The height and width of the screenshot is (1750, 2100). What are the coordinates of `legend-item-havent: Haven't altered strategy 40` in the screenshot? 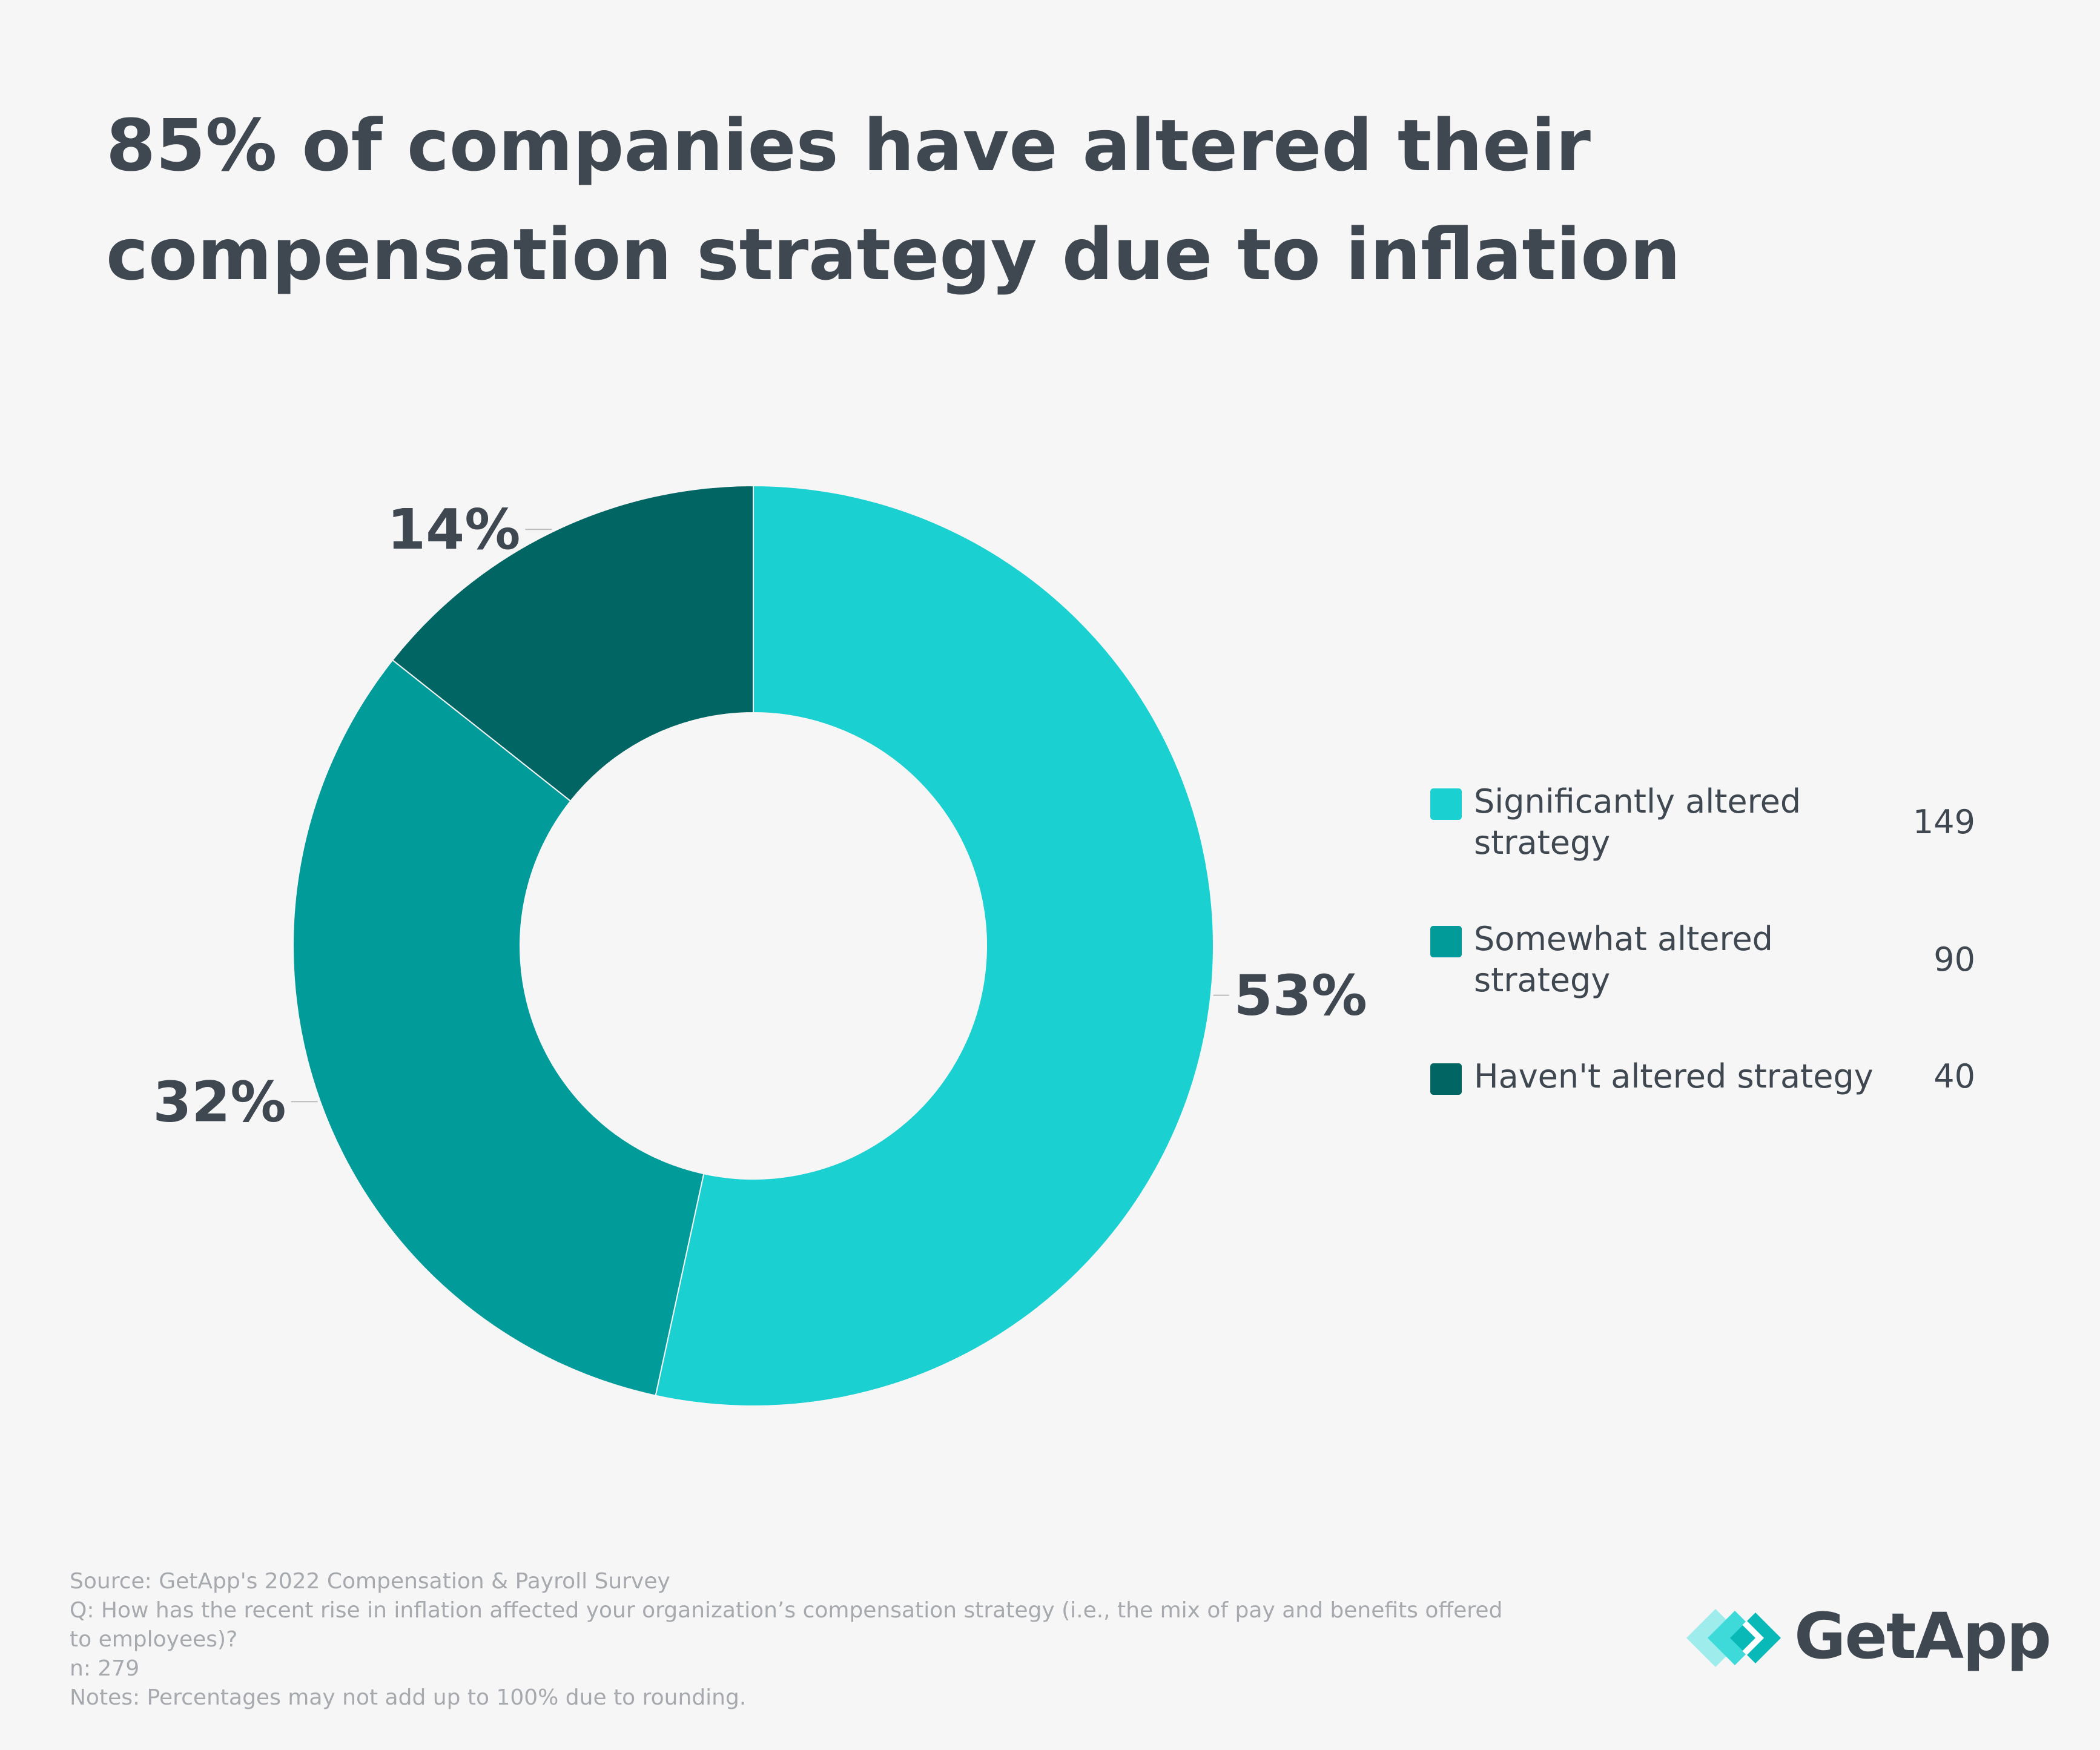 It's located at (1702, 1086).